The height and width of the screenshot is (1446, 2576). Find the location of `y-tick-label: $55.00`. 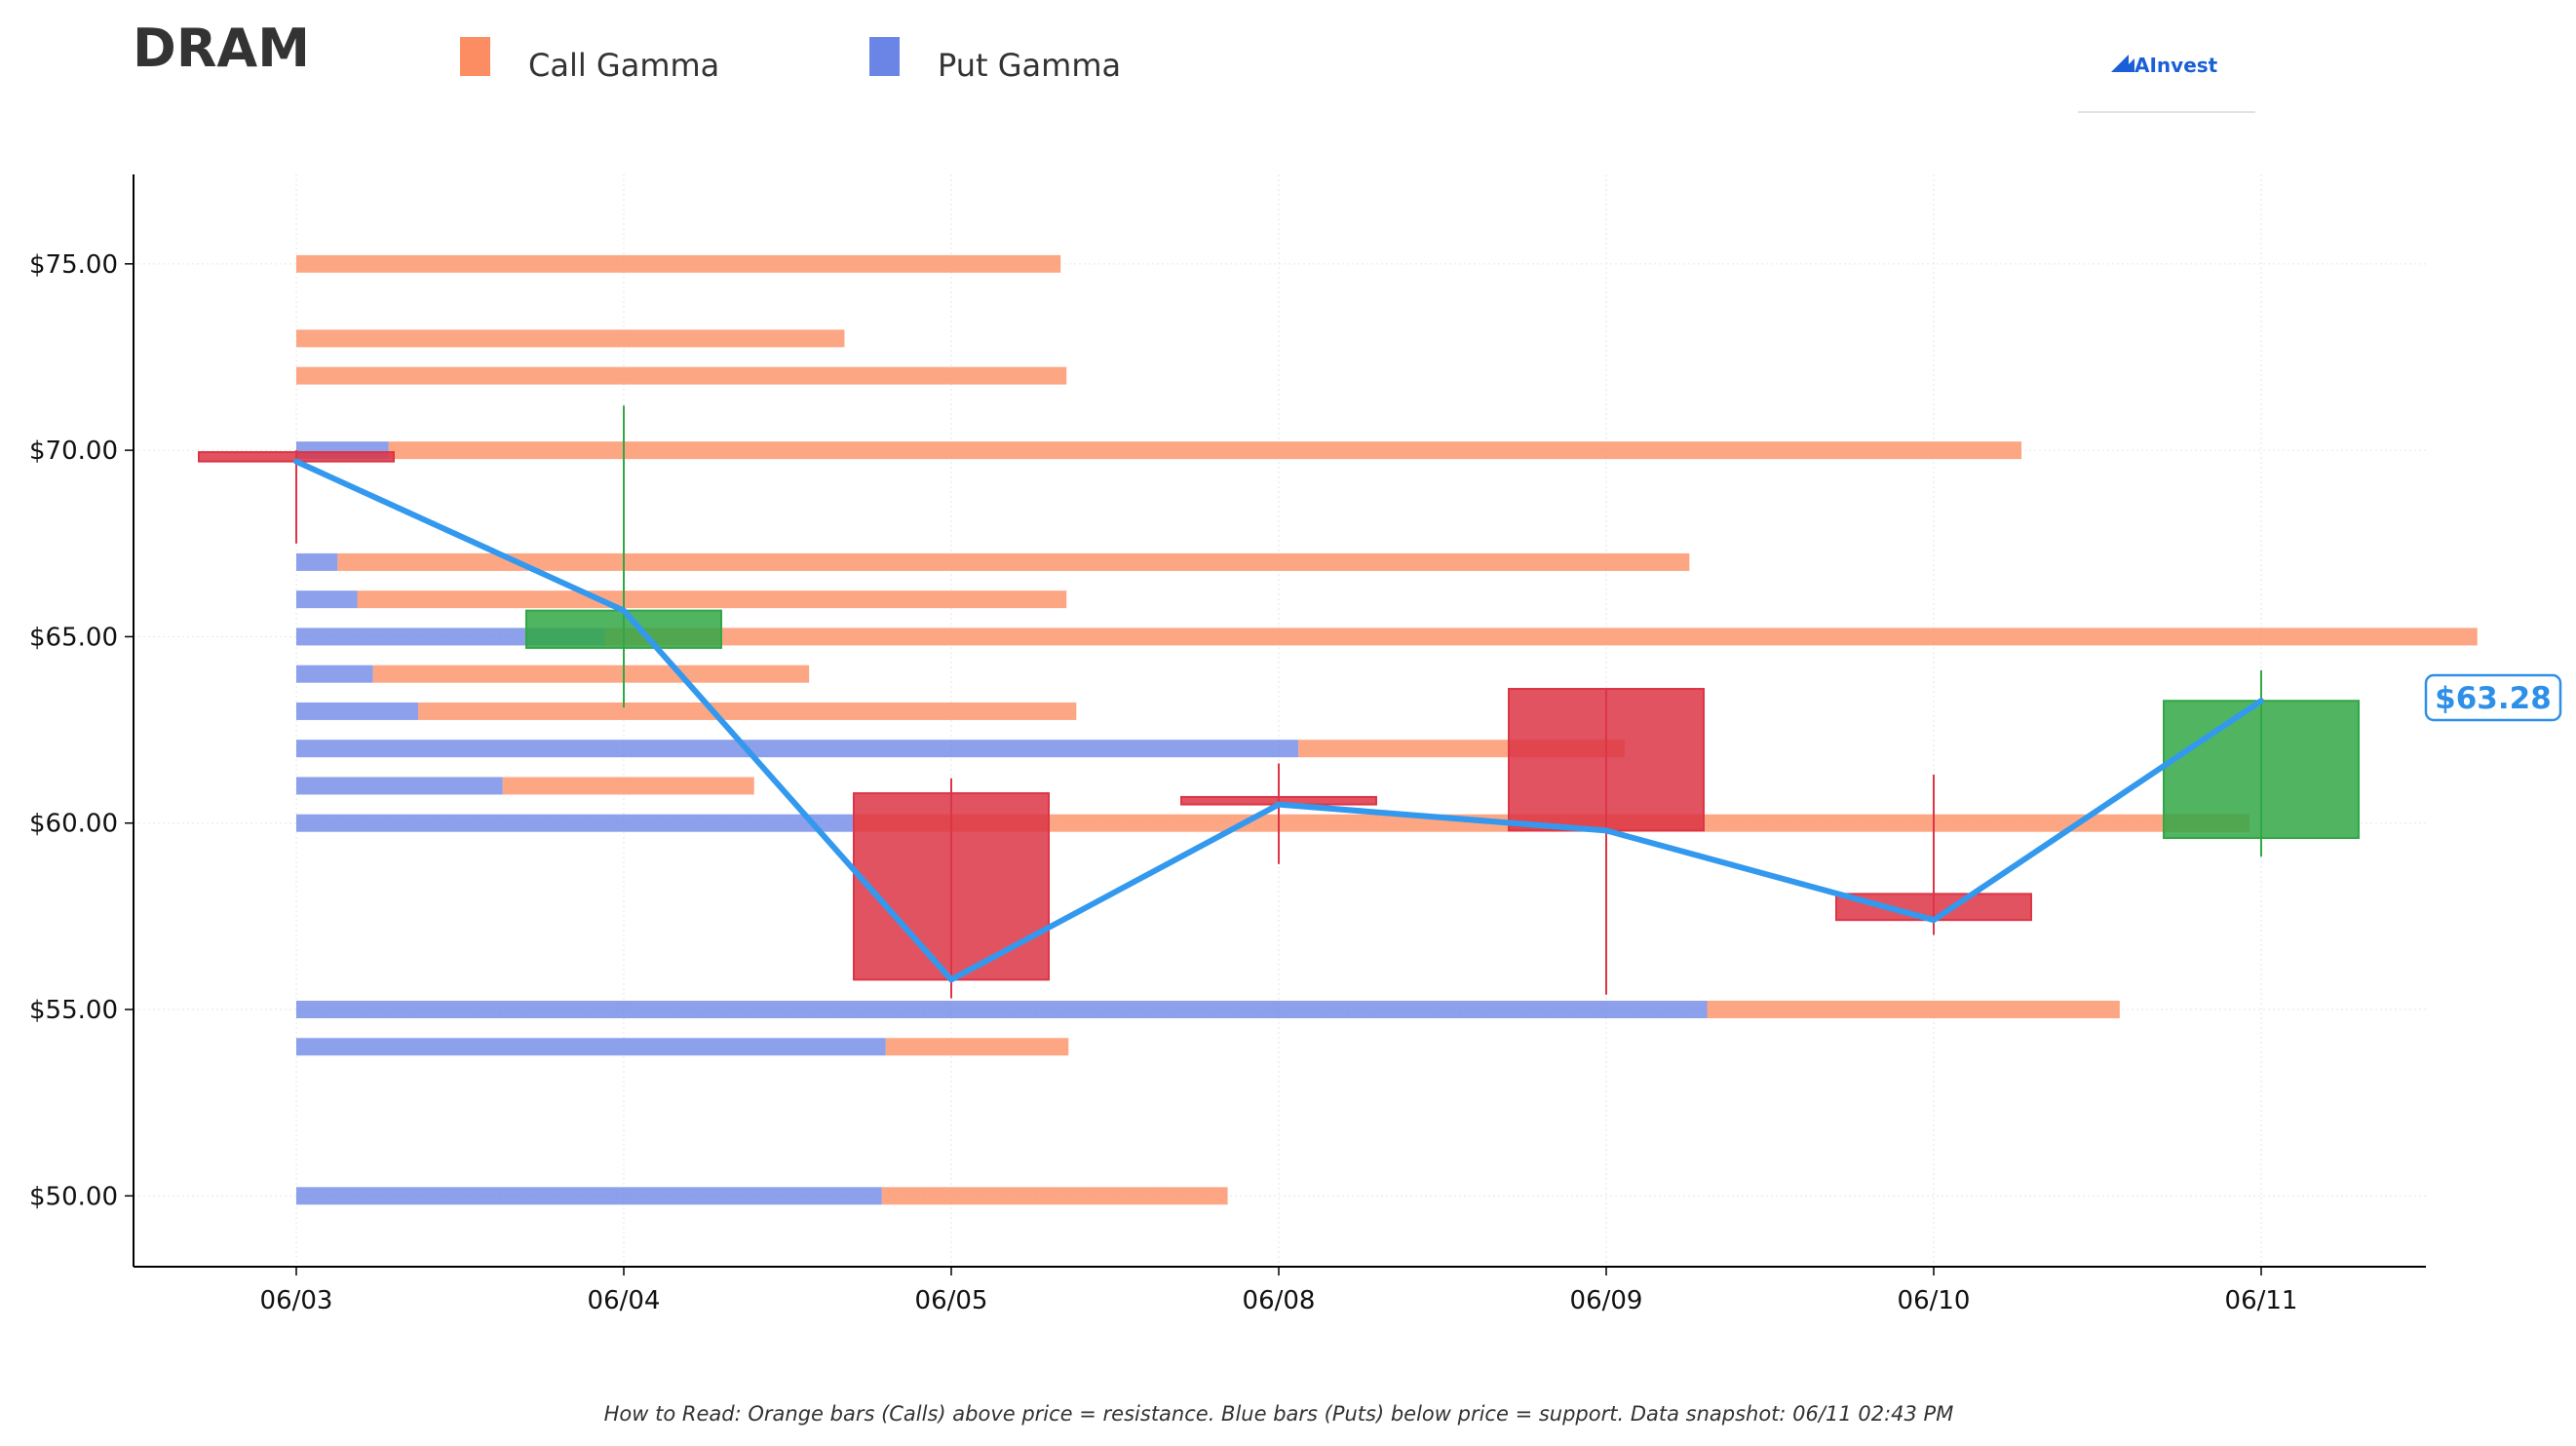

y-tick-label: $55.00 is located at coordinates (73, 1010).